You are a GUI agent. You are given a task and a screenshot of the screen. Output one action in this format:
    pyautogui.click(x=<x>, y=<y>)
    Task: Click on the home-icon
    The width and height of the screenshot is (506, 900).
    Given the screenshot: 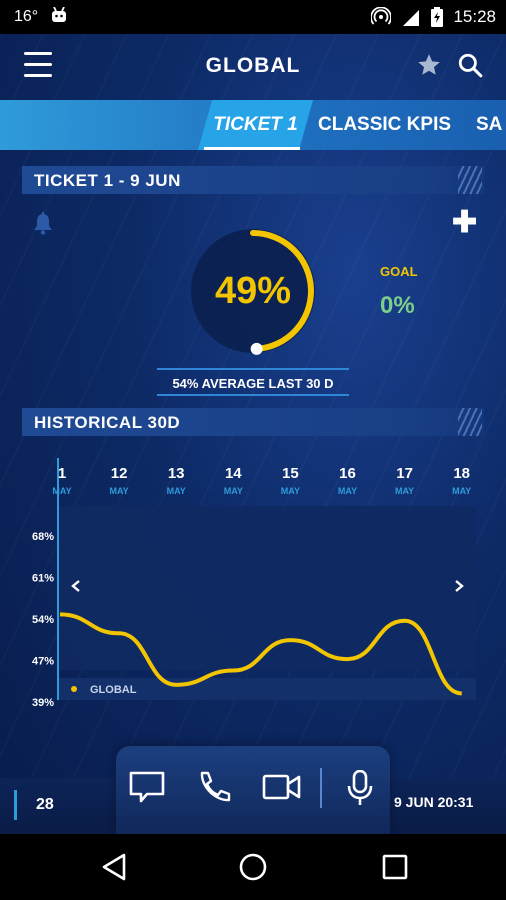 What is the action you would take?
    pyautogui.click(x=253, y=869)
    